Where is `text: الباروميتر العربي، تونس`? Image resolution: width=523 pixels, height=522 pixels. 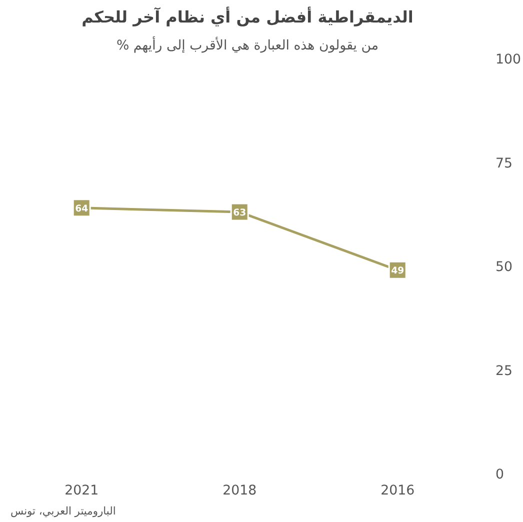
text: الباروميتر العربي، تونس is located at coordinates (63, 511).